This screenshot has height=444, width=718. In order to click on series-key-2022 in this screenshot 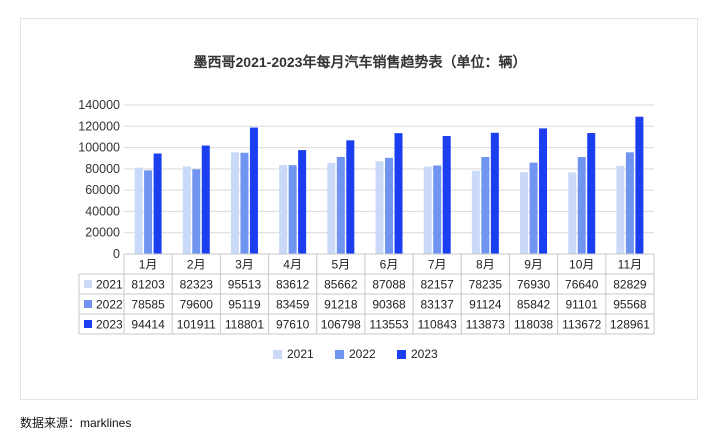, I will do `click(88, 304)`.